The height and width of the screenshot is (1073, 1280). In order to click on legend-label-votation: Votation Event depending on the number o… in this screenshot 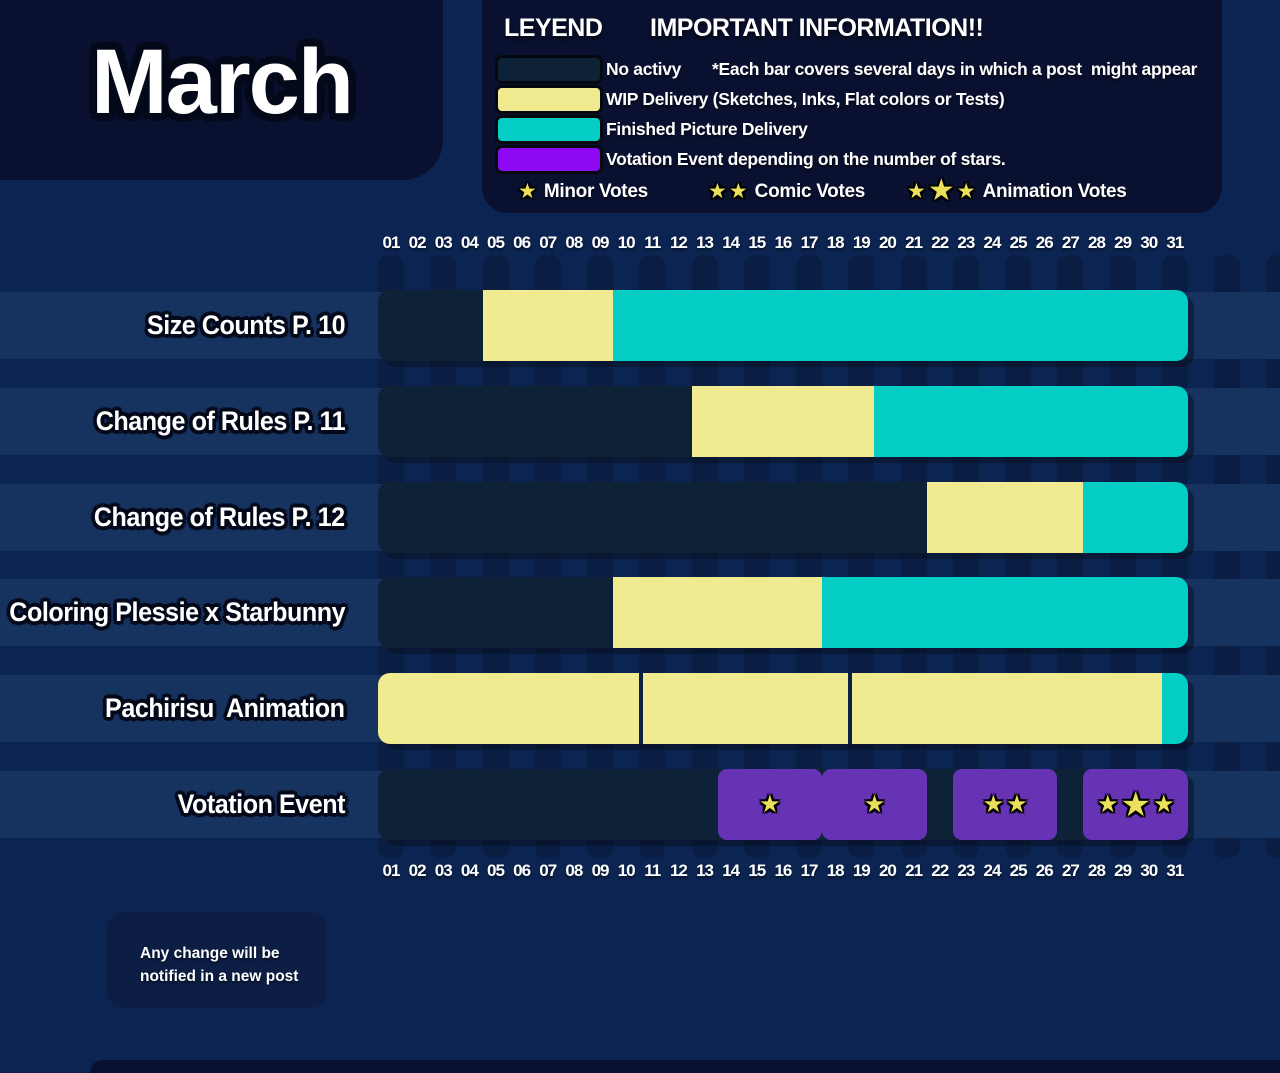, I will do `click(806, 159)`.